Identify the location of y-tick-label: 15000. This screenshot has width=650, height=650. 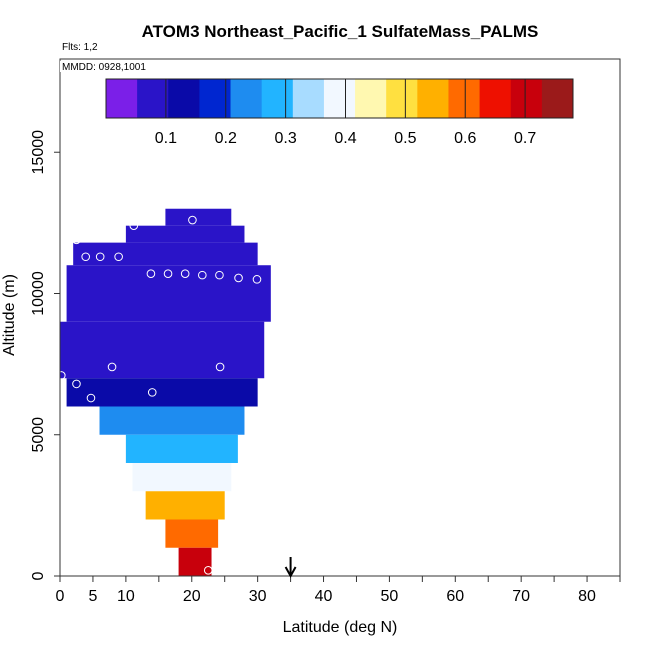
(38, 152).